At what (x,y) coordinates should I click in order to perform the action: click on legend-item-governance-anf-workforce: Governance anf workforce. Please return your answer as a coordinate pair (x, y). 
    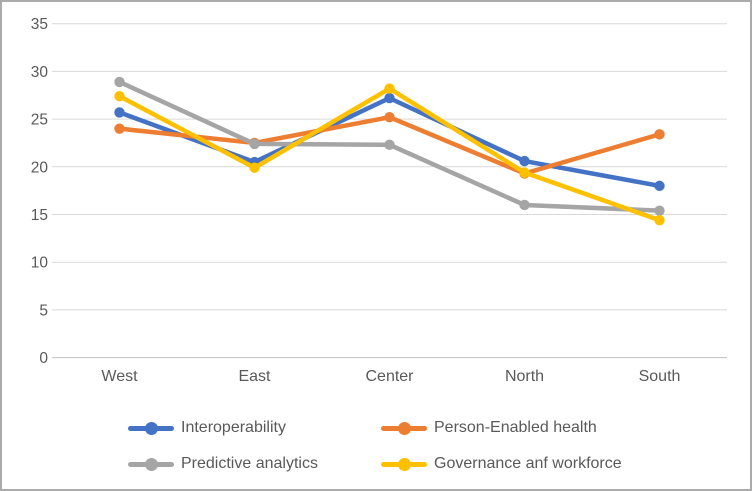
    Looking at the image, I should click on (501, 464).